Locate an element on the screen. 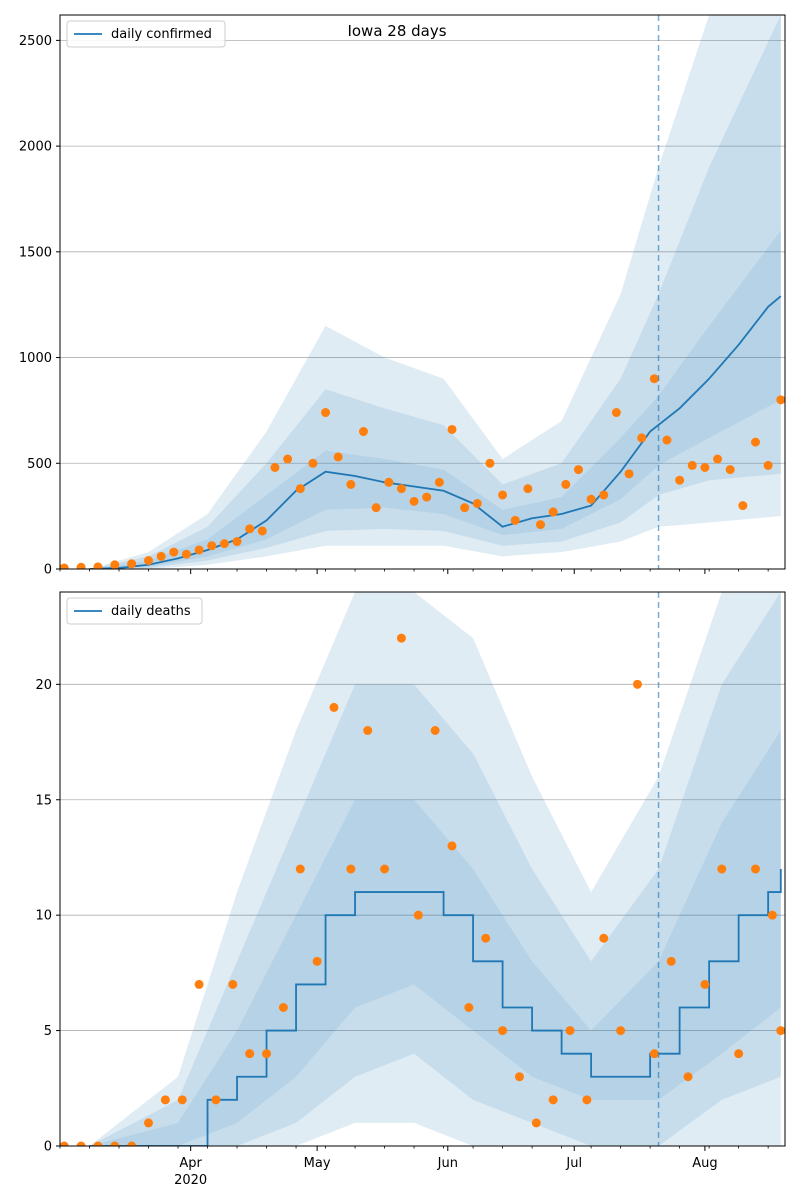 Image resolution: width=800 pixels, height=1200 pixels. deaths-legend: daily deaths is located at coordinates (134, 611).